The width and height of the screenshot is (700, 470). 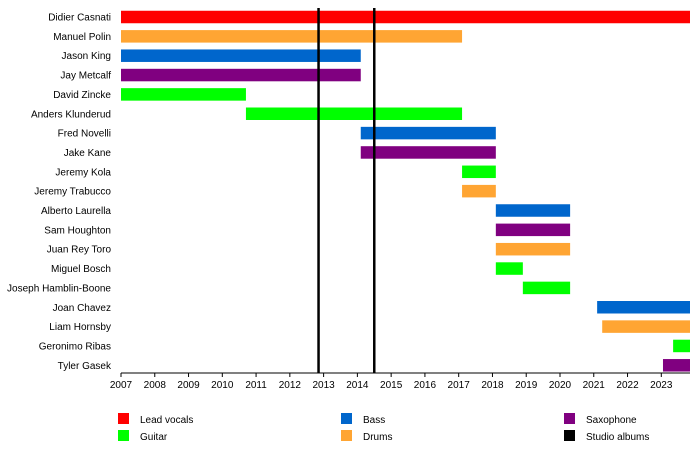 I want to click on member-label-jason-king: Jason King, so click(x=86, y=56).